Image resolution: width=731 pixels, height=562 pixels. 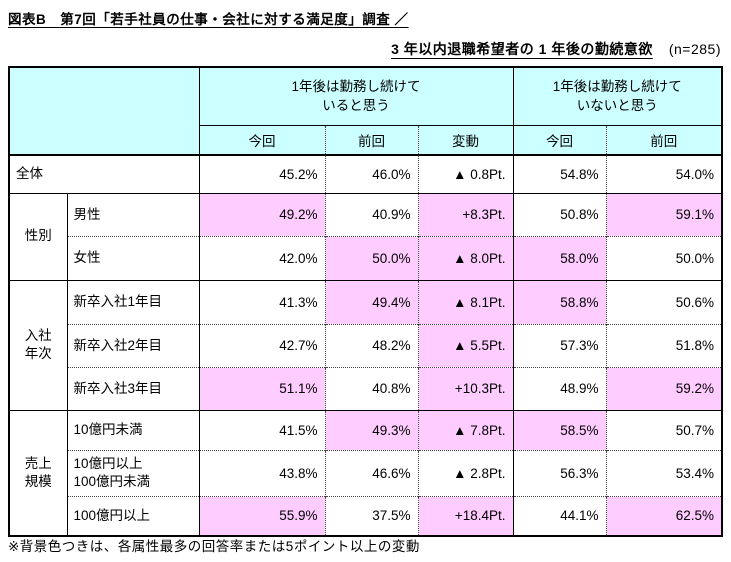 I want to click on value-cell: 46.6%, so click(x=372, y=472).